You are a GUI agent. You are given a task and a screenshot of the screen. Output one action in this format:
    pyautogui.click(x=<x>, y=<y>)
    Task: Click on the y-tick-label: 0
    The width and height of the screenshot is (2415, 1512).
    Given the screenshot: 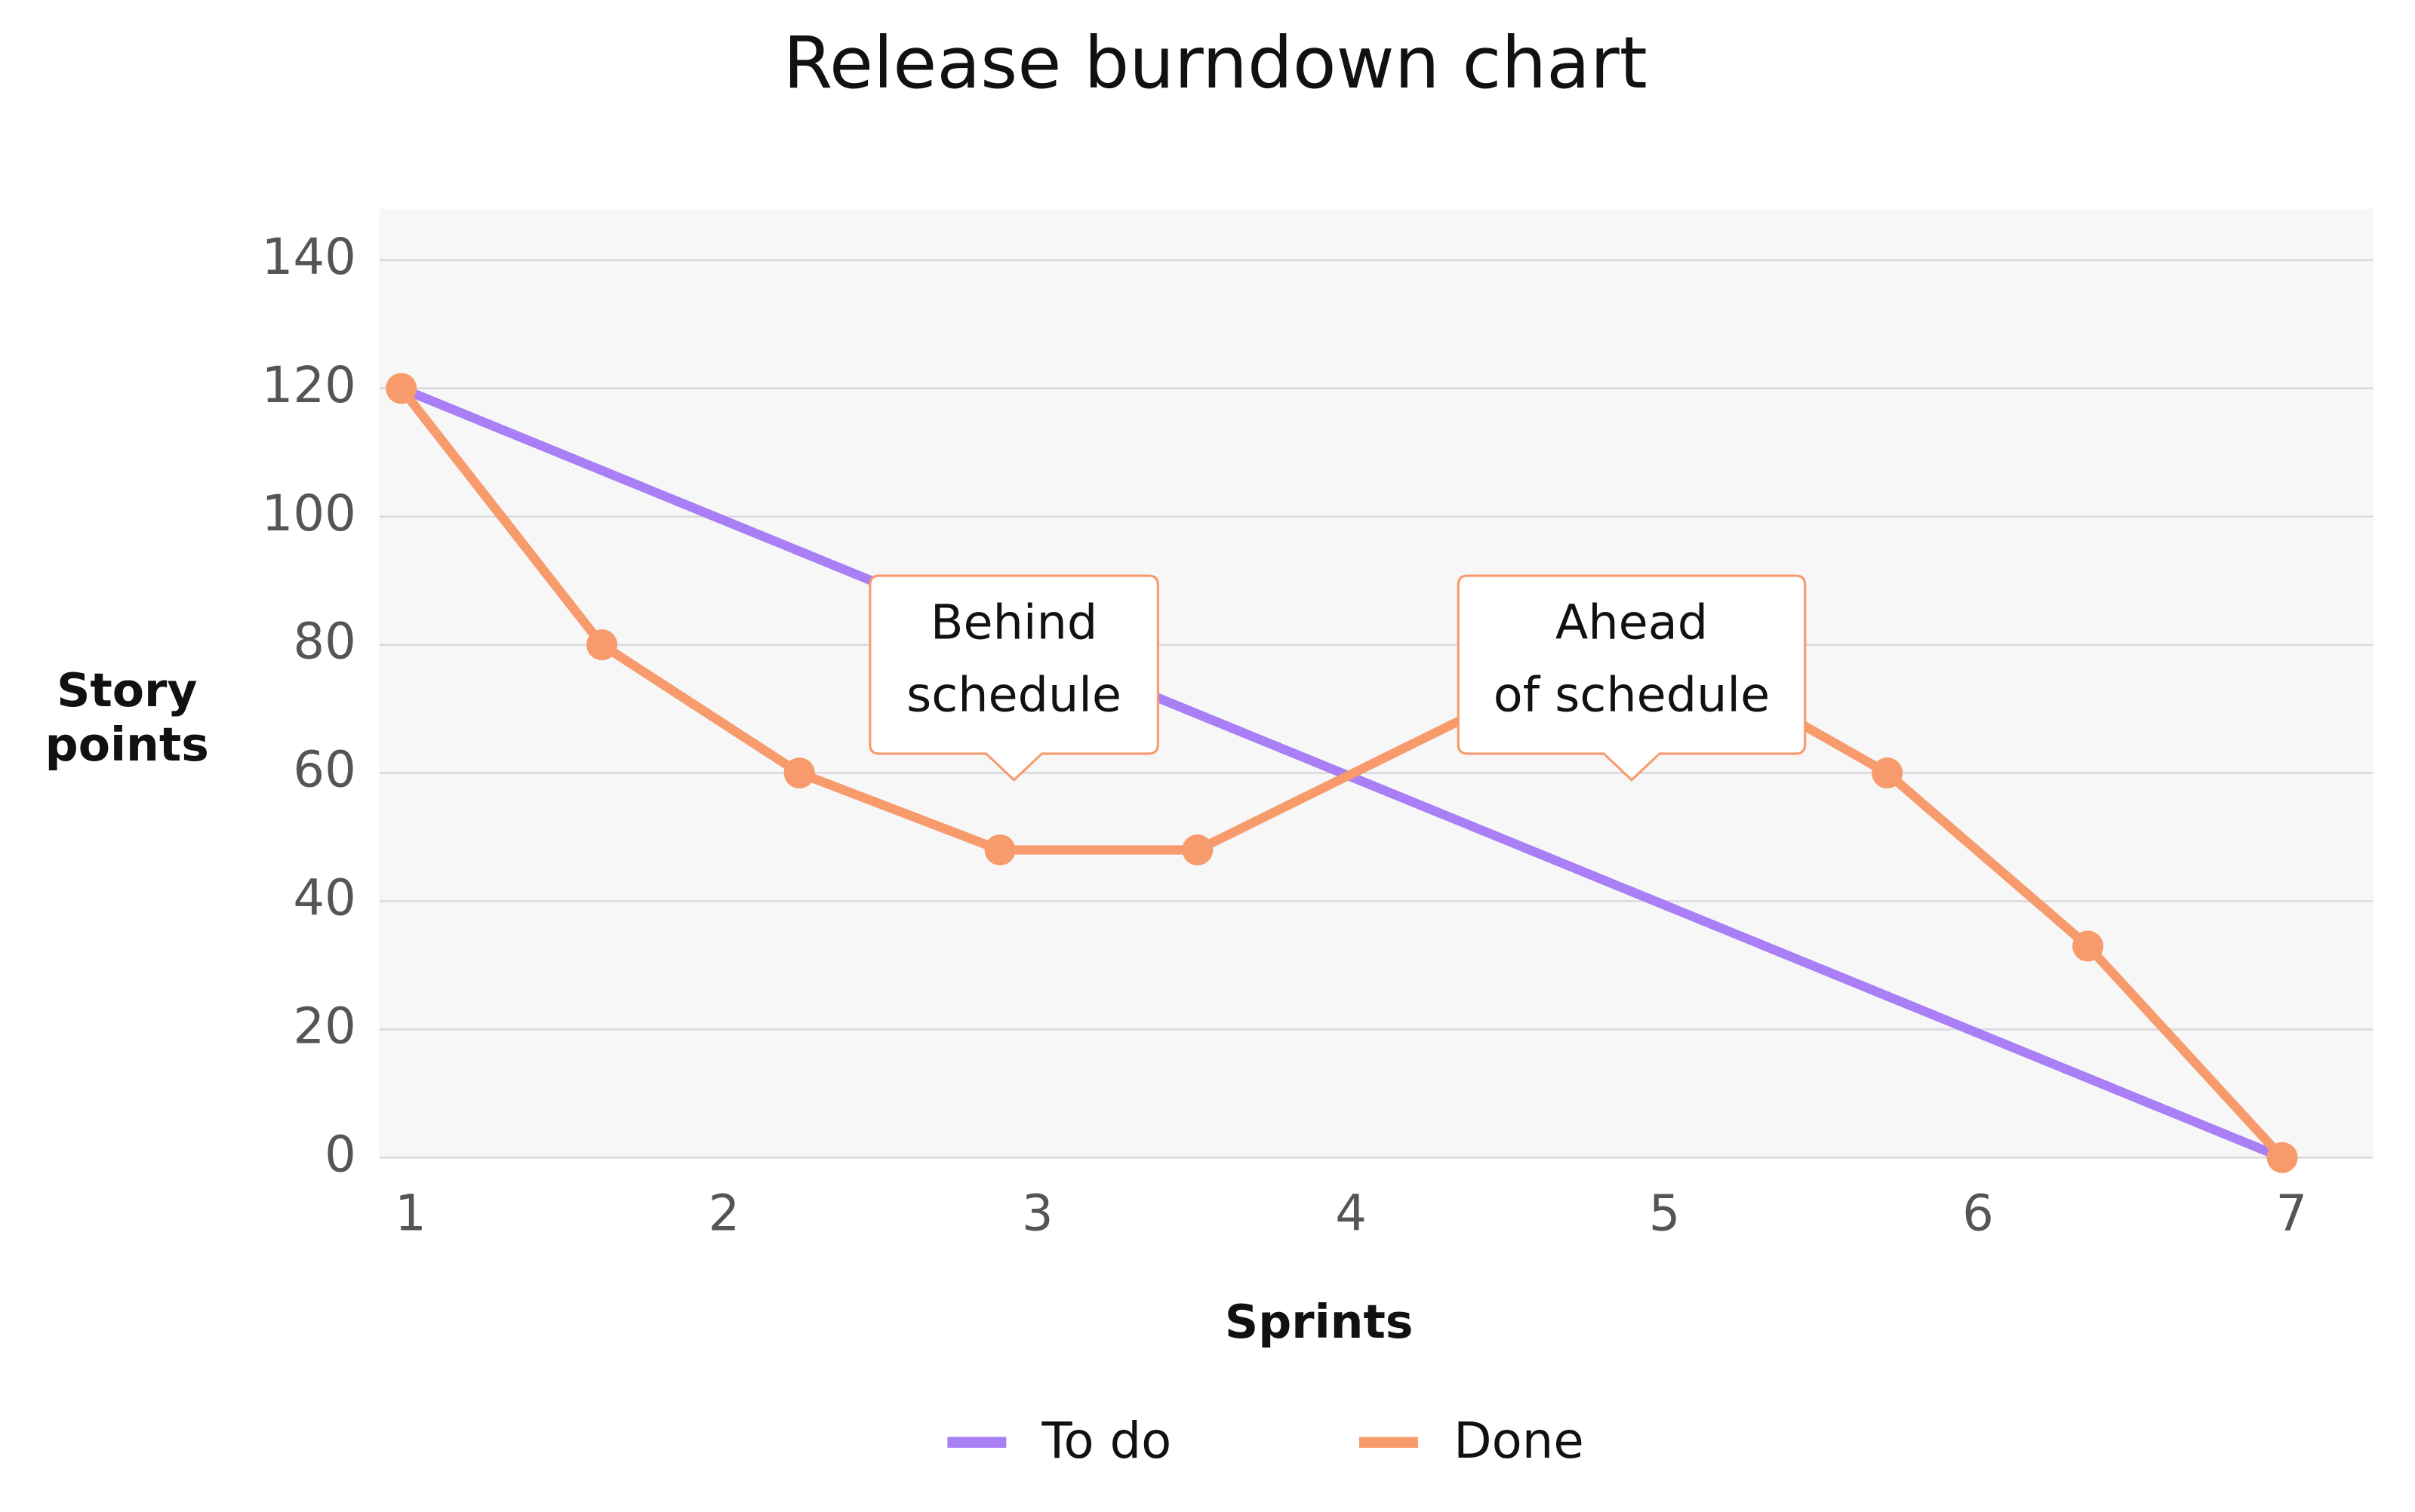 What is the action you would take?
    pyautogui.click(x=340, y=1154)
    